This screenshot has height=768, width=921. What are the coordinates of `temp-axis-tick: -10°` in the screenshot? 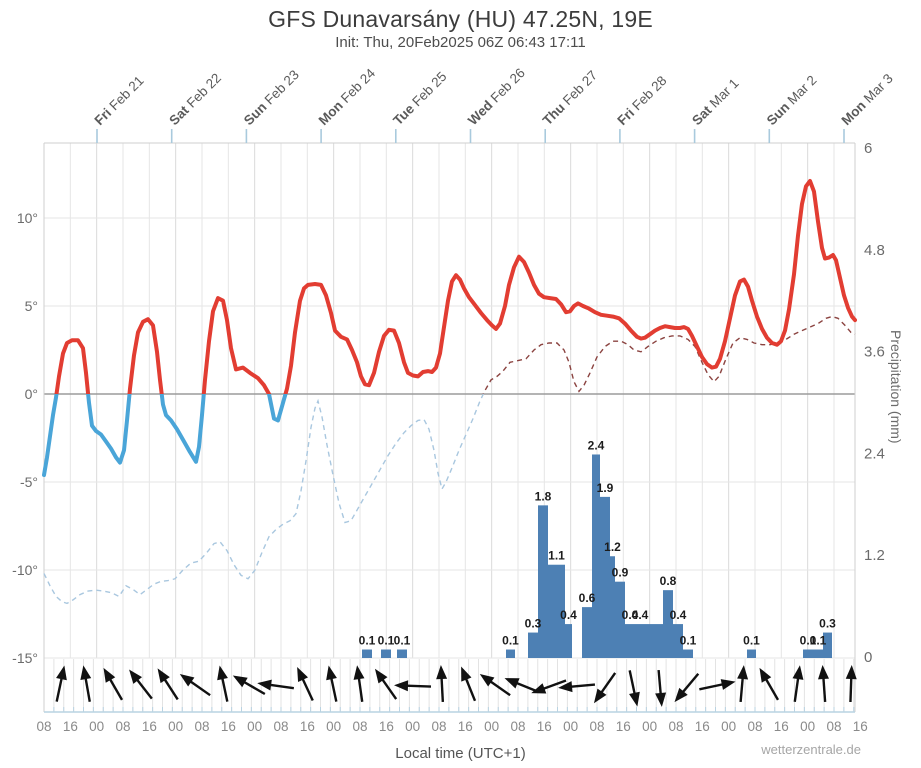 It's located at (25, 570).